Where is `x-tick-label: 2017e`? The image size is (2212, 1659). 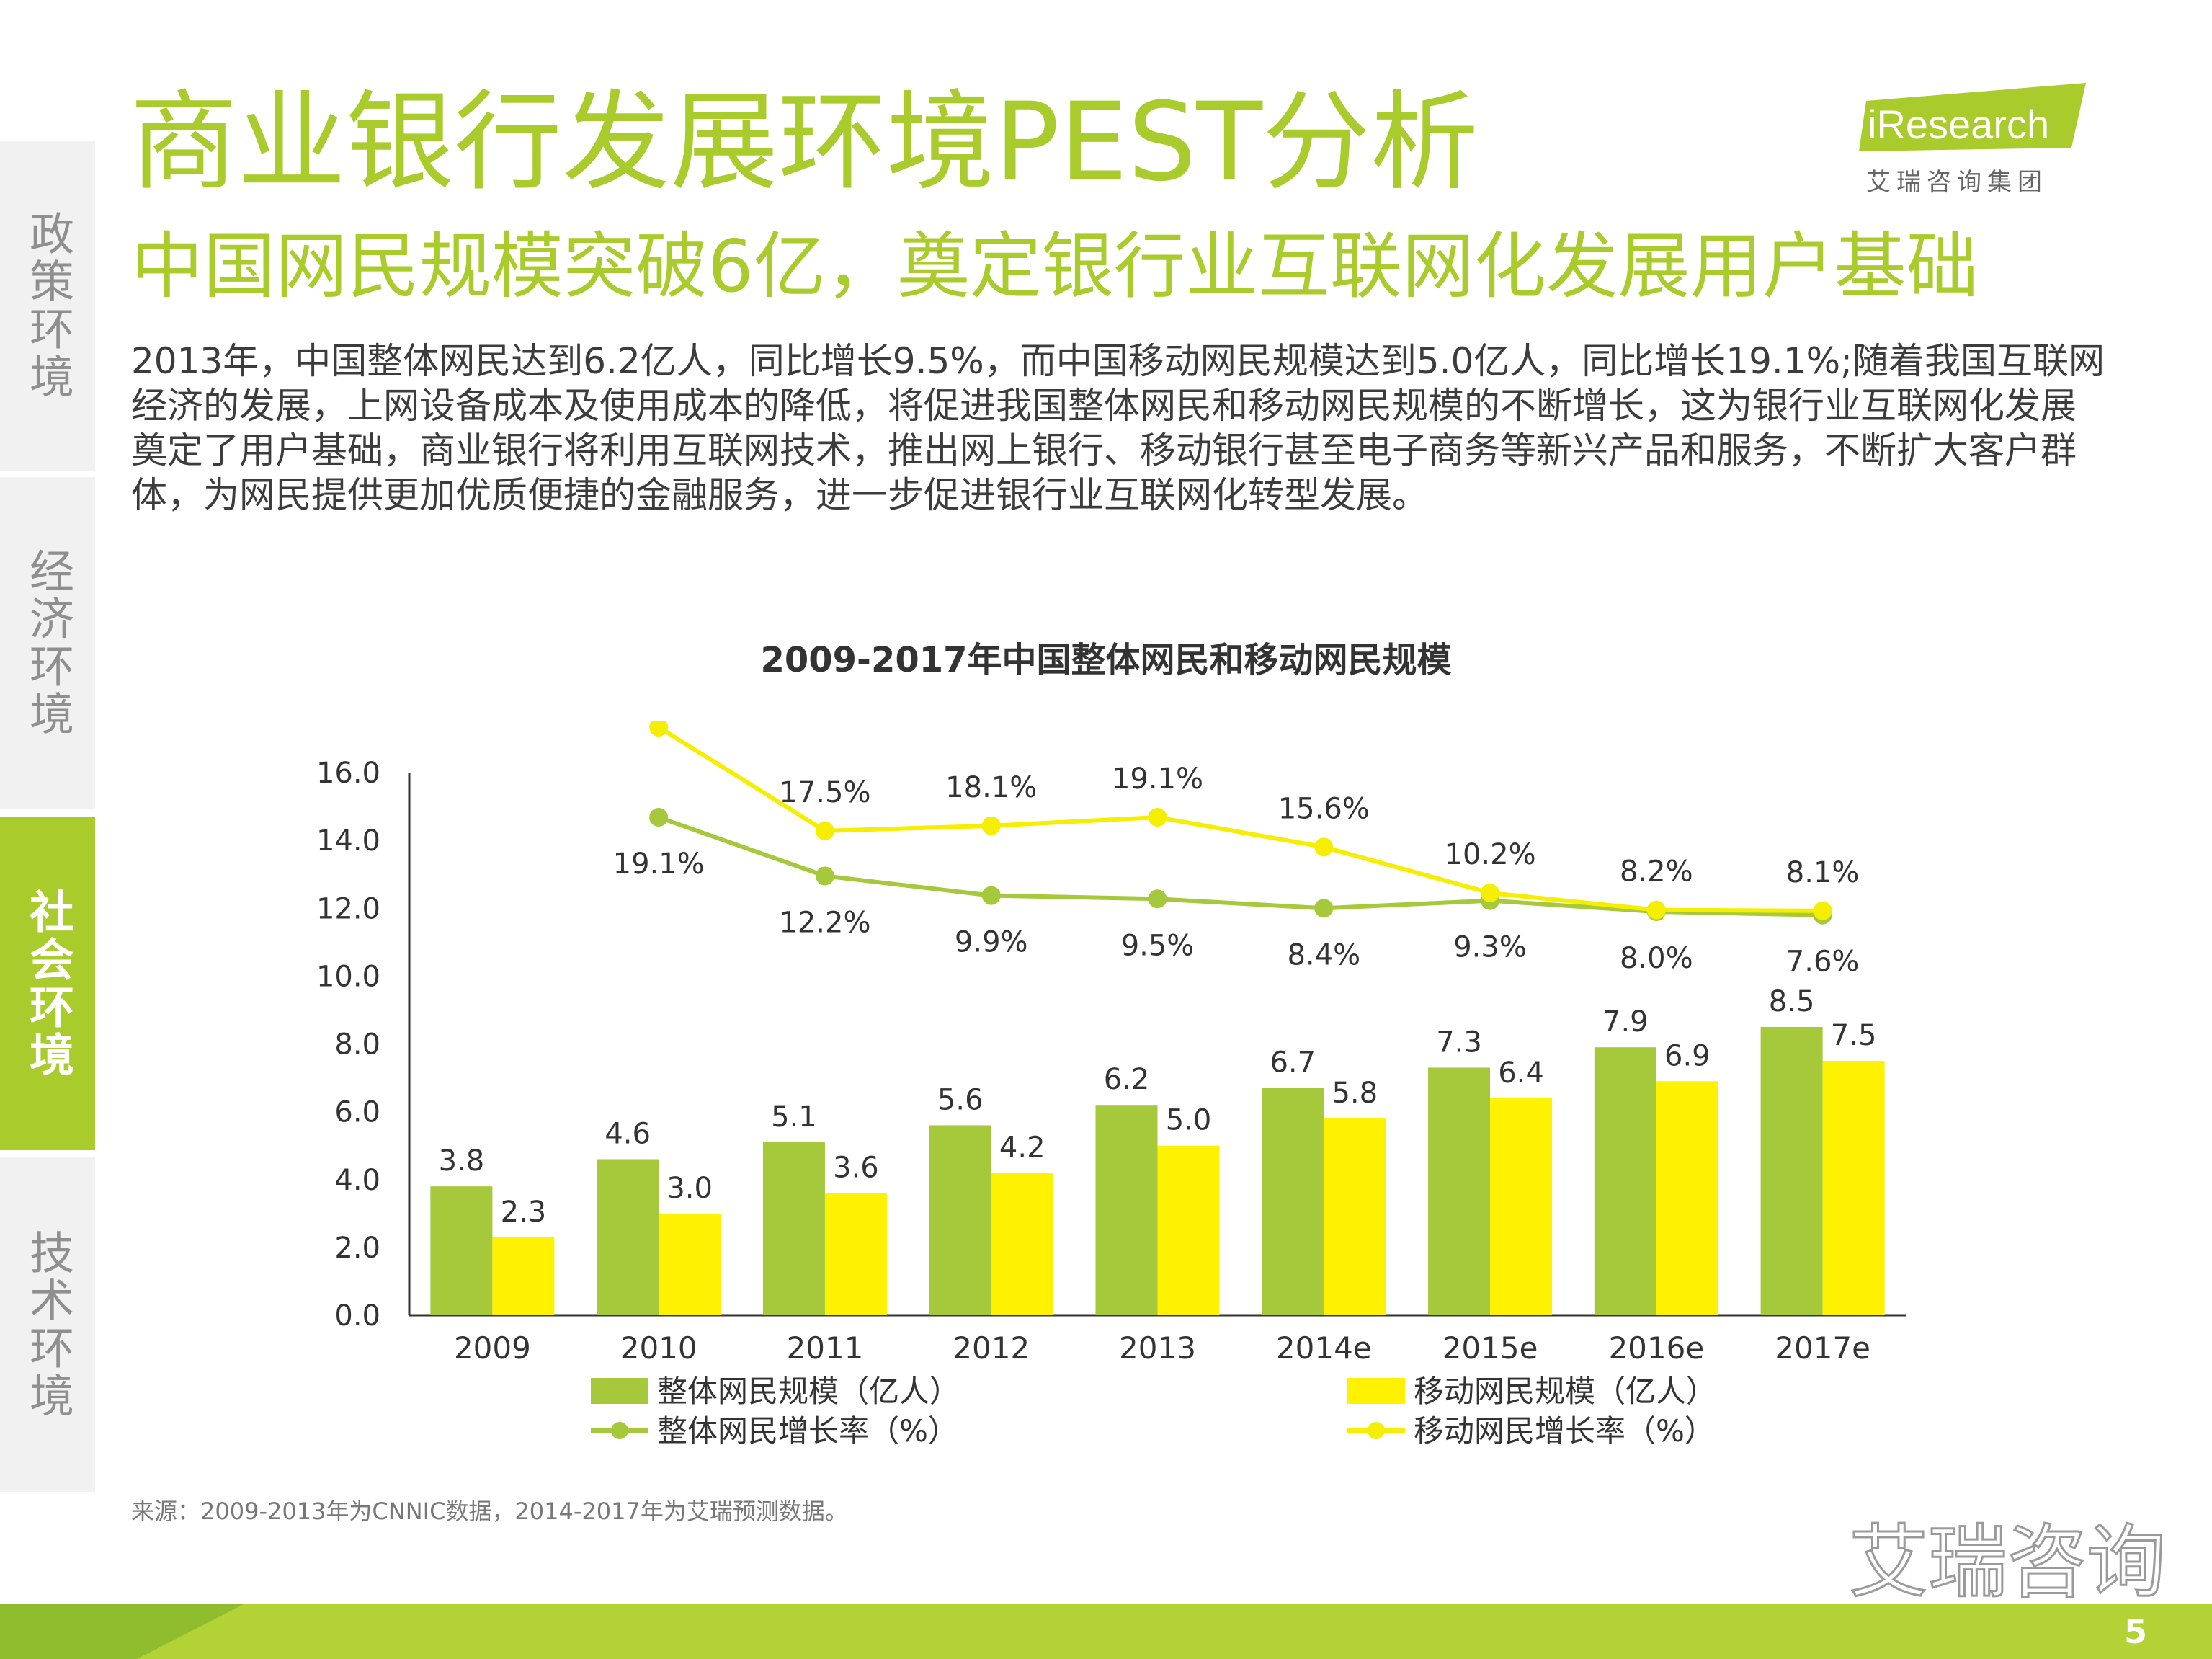
x-tick-label: 2017e is located at coordinates (1823, 1348).